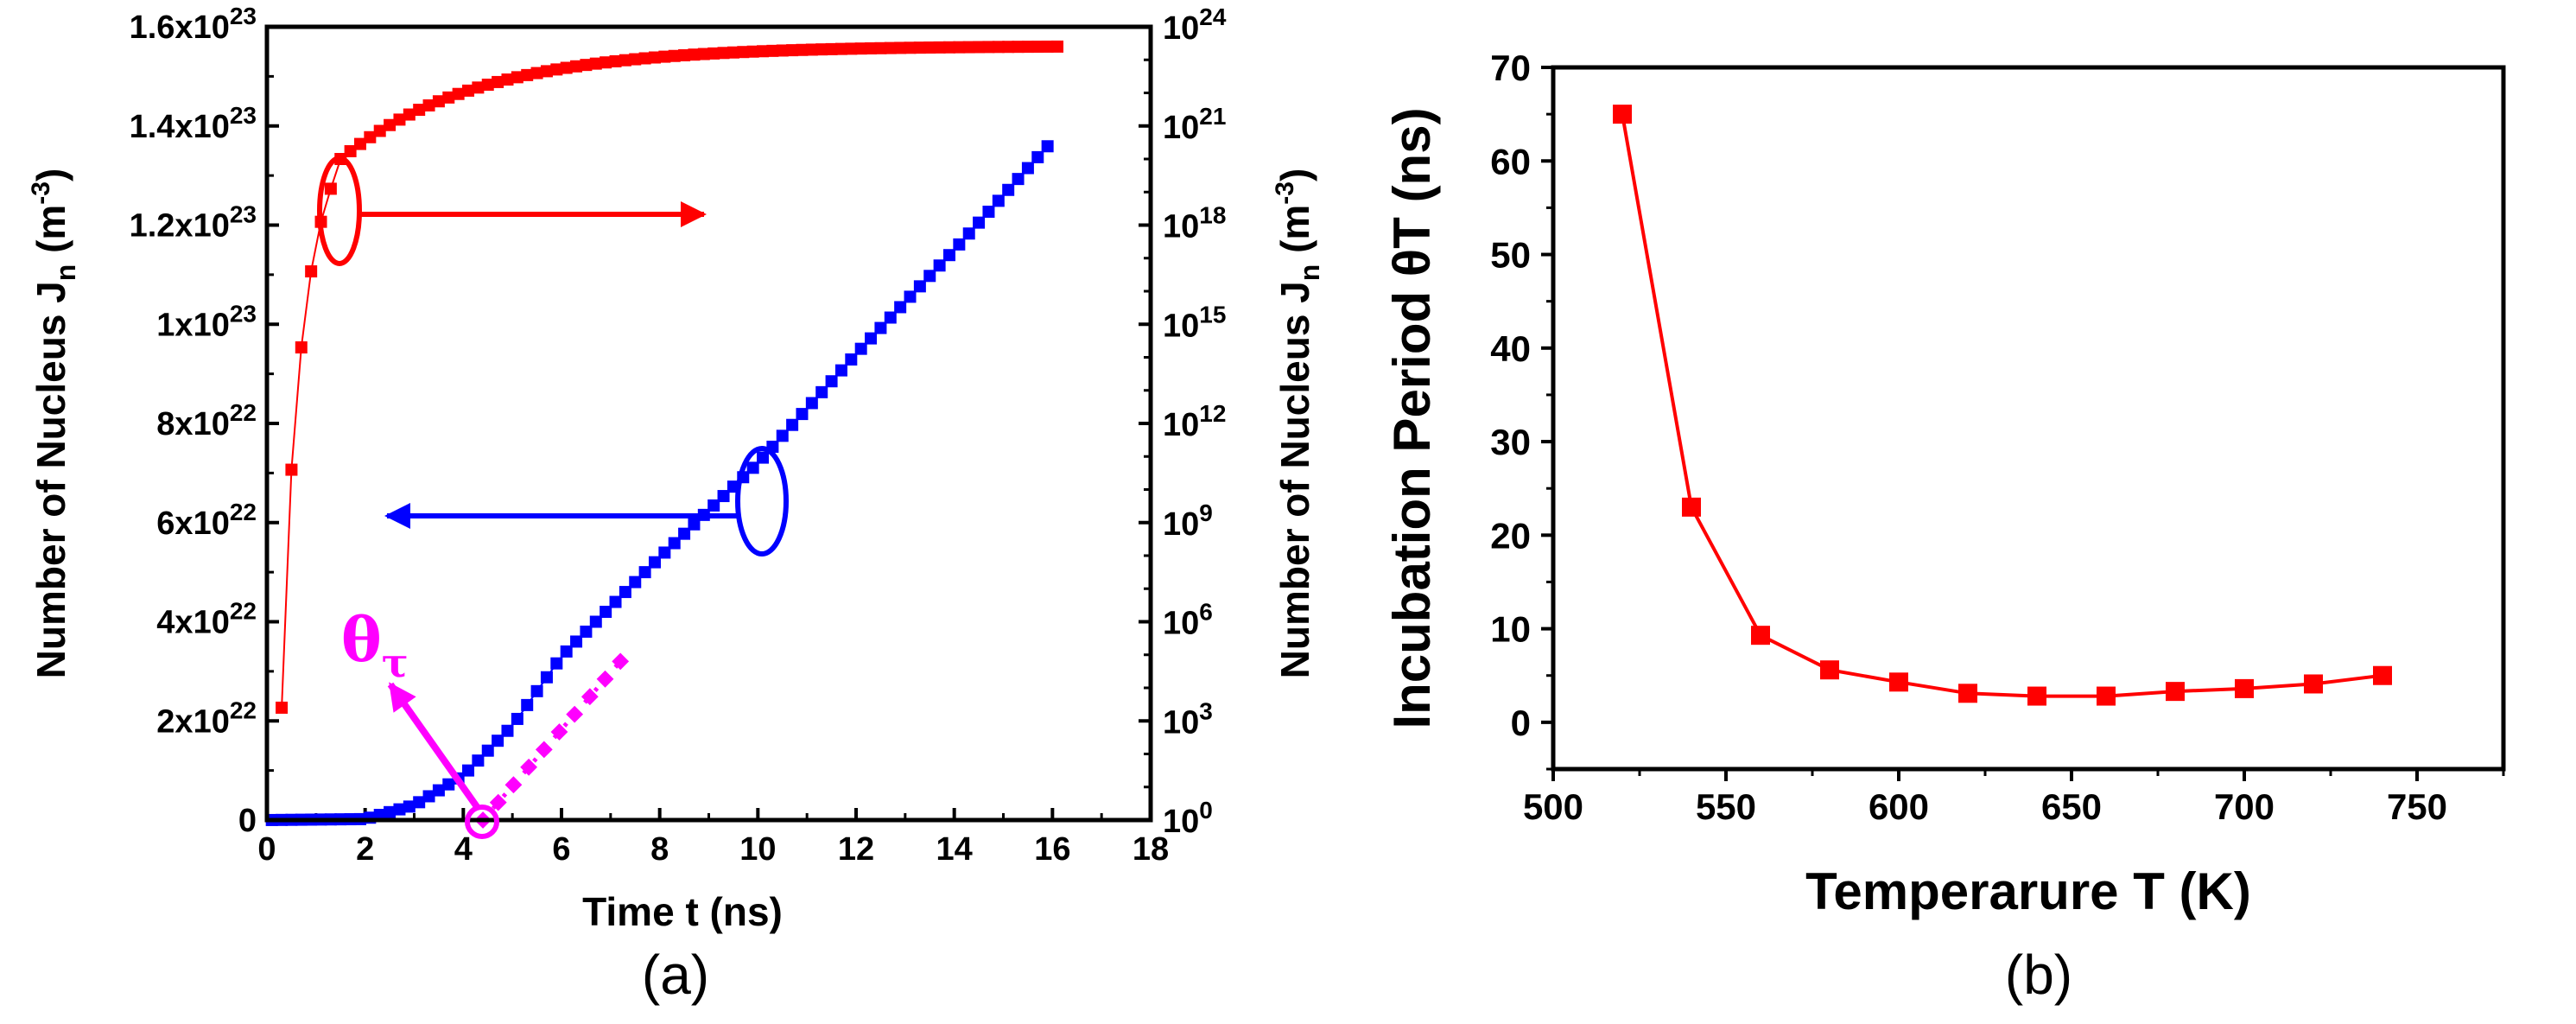  Describe the element at coordinates (856, 849) in the screenshot. I see `x-tick-label: 12` at that location.